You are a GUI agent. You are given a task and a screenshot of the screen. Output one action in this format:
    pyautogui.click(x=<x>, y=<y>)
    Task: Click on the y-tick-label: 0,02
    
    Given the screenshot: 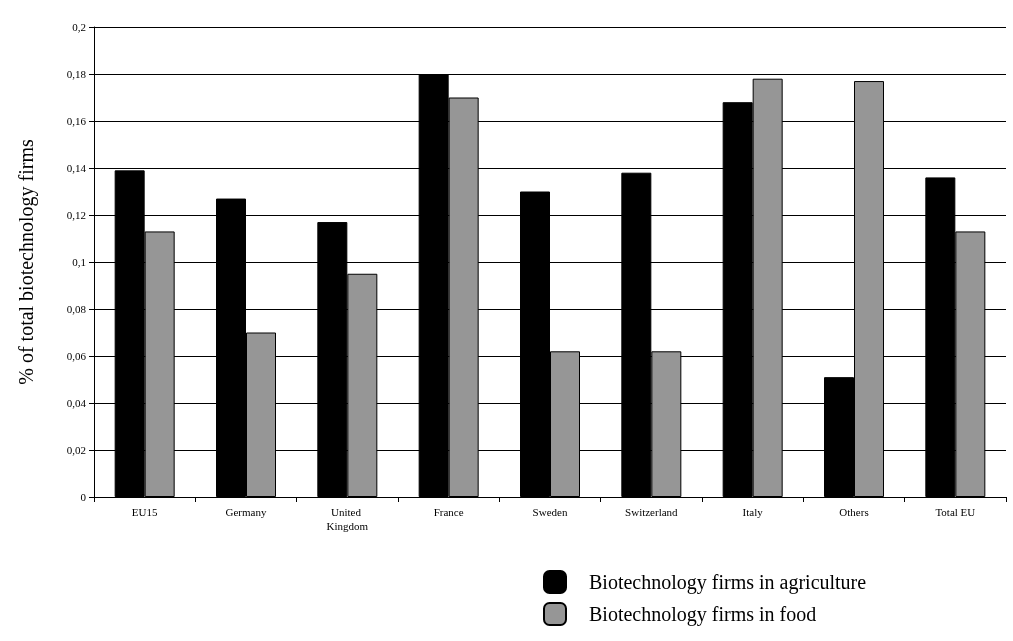 What is the action you would take?
    pyautogui.click(x=76, y=450)
    